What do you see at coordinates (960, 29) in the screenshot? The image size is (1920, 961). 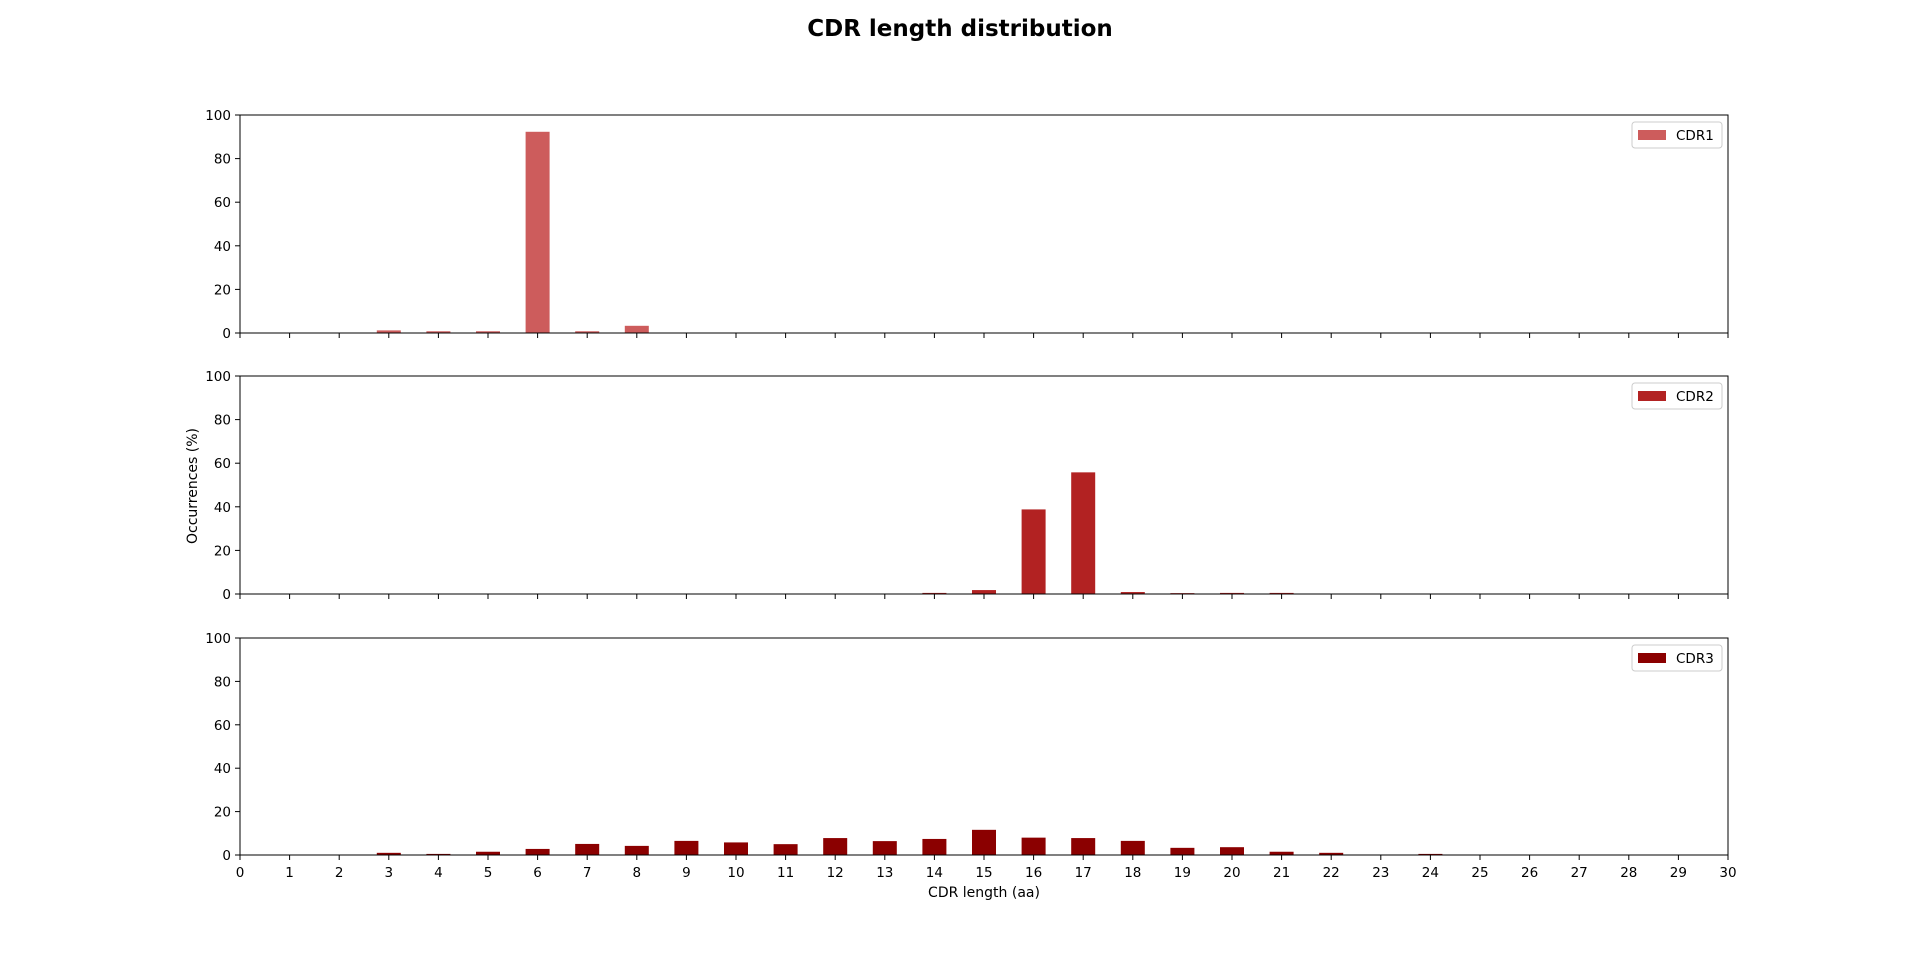 I see `chart-title: CDR length distribution` at bounding box center [960, 29].